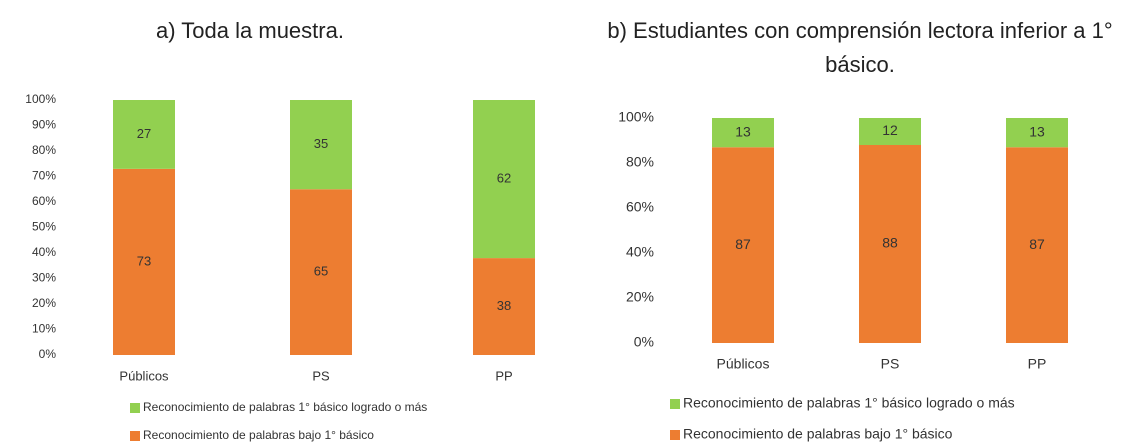  I want to click on data-label: 73, so click(144, 260).